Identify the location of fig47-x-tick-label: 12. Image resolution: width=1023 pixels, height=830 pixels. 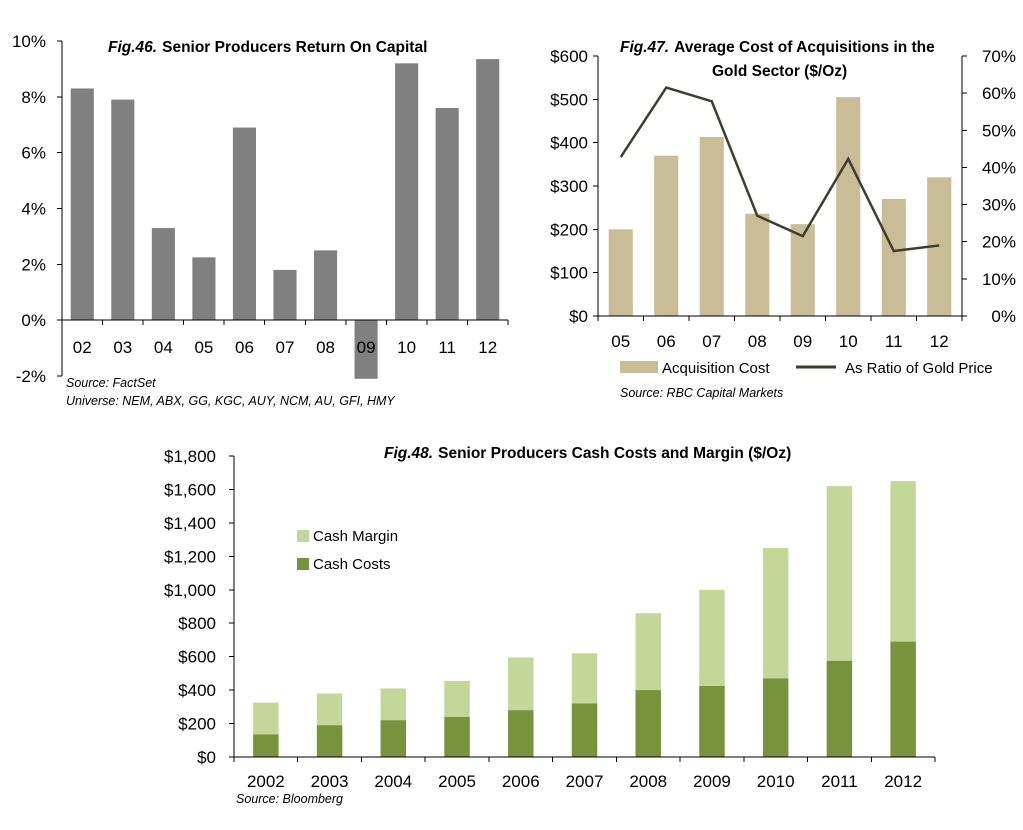
(939, 341).